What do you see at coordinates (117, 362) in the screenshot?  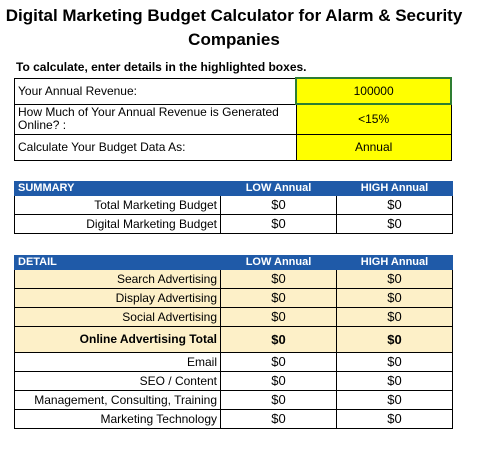 I see `row-label: Email` at bounding box center [117, 362].